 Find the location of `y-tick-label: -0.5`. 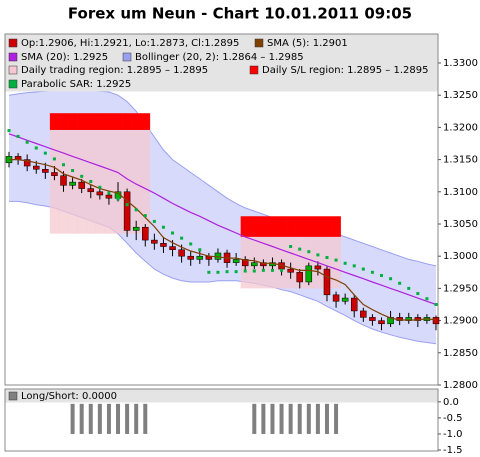

y-tick-label: -0.5 is located at coordinates (453, 418).